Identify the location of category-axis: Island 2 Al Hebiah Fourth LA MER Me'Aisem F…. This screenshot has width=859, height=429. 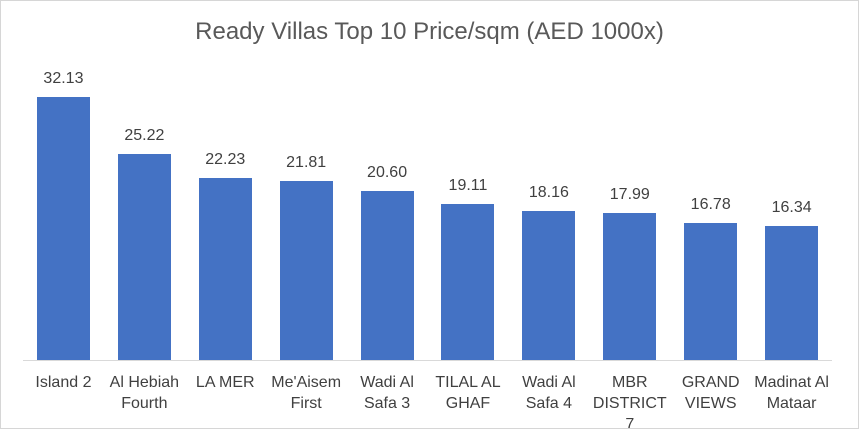
(427, 395).